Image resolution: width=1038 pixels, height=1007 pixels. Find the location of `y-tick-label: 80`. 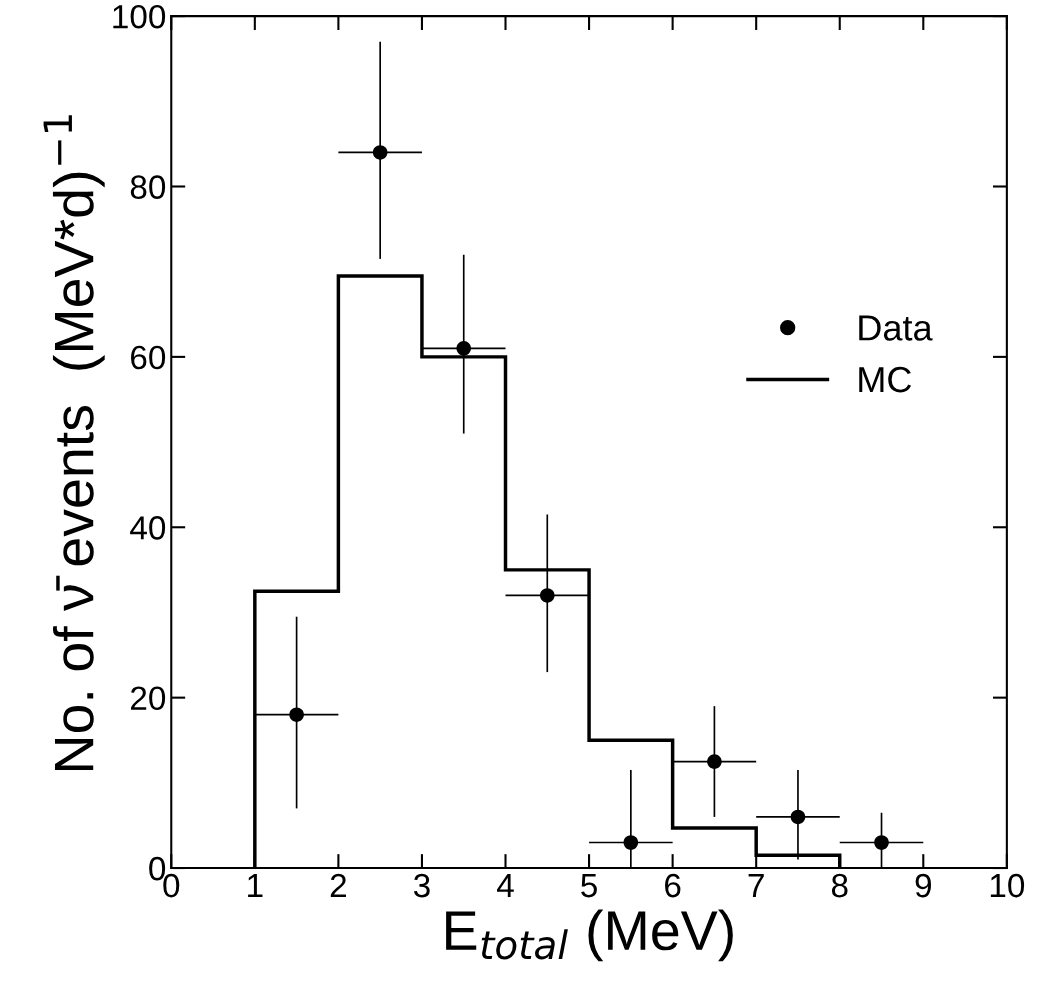

y-tick-label: 80 is located at coordinates (148, 187).